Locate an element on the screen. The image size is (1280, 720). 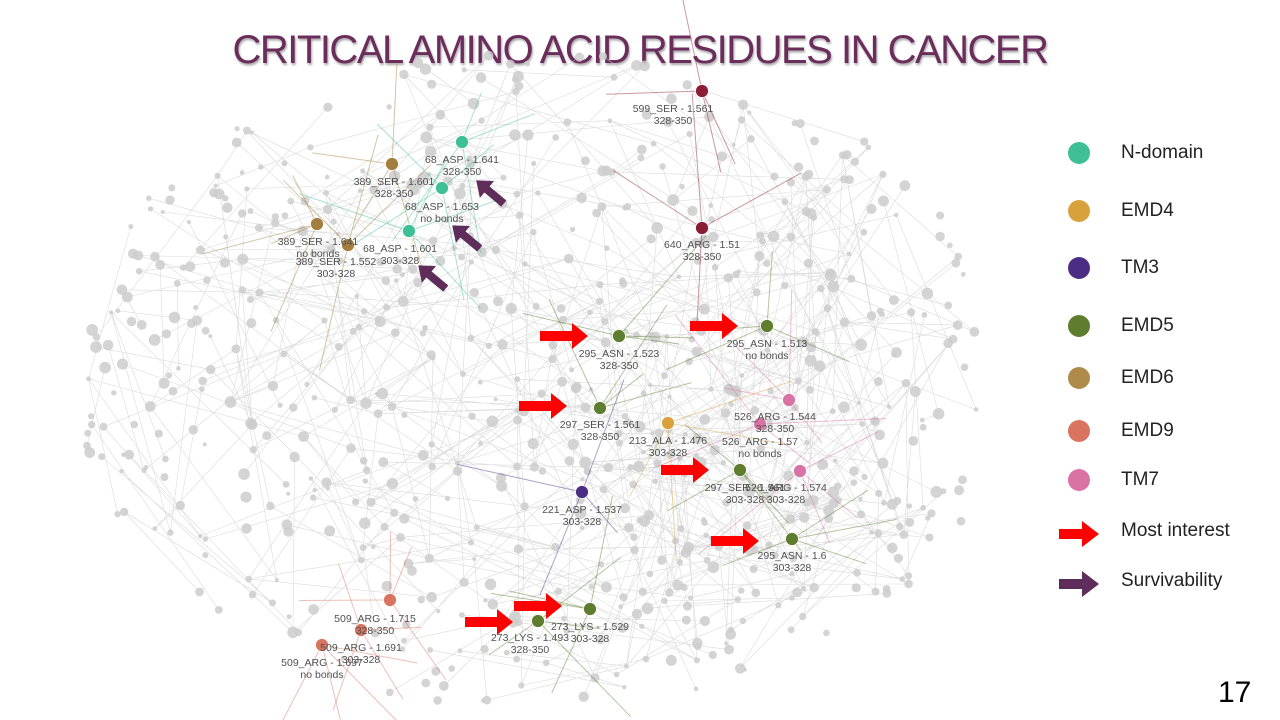
survivability-arrow is located at coordinates (433, 278).